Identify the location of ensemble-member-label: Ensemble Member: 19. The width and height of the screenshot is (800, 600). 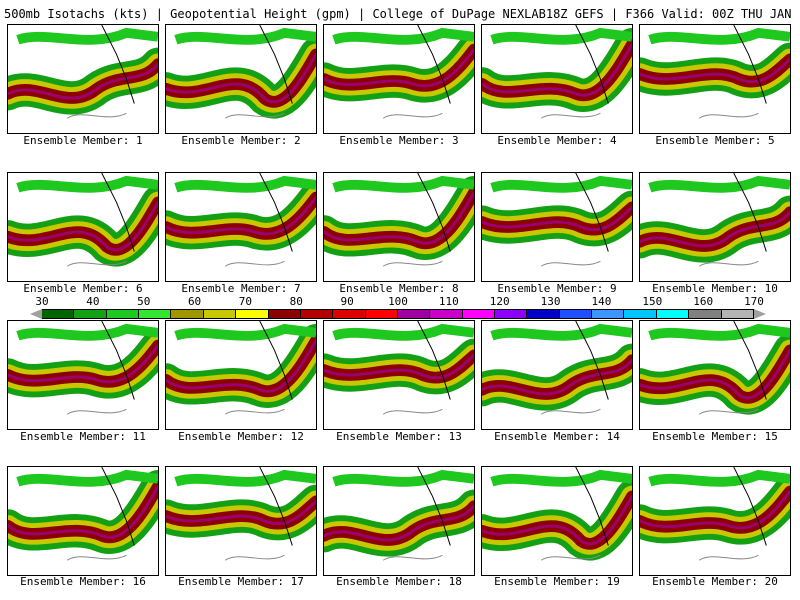
(557, 581).